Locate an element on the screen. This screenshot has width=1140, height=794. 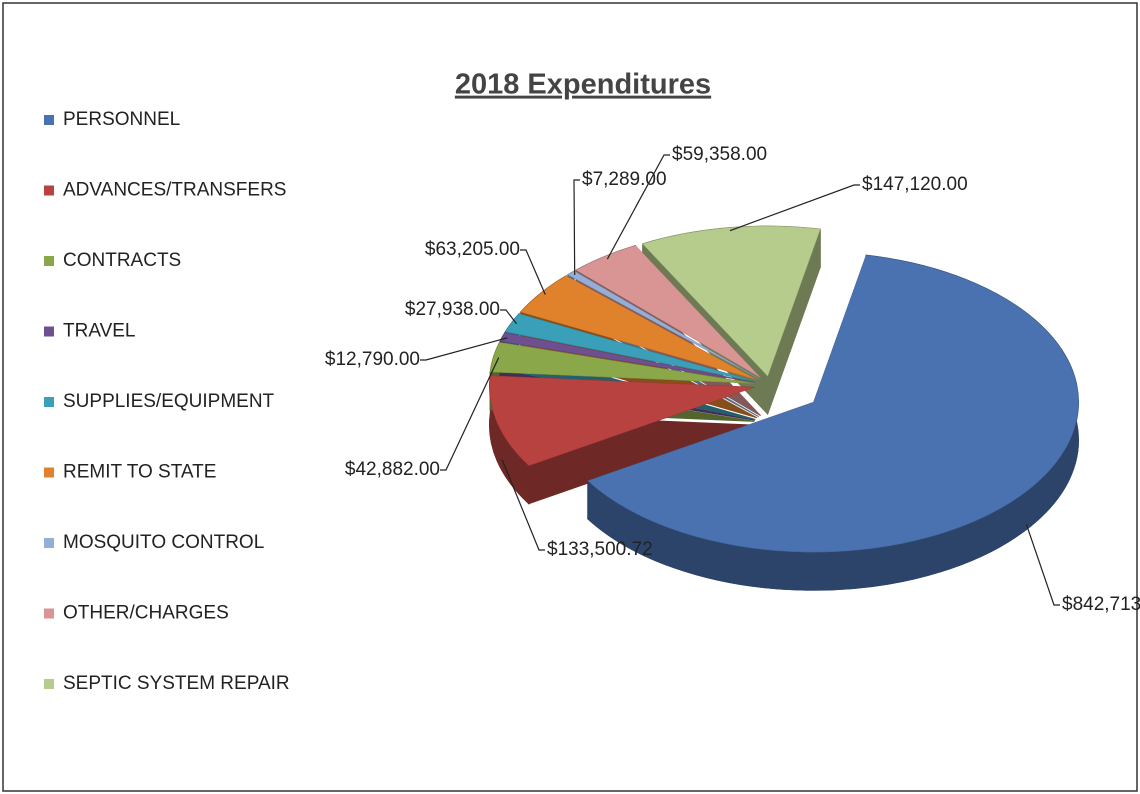
legend-label: SEPTIC SYSTEM REPAIR is located at coordinates (176, 683).